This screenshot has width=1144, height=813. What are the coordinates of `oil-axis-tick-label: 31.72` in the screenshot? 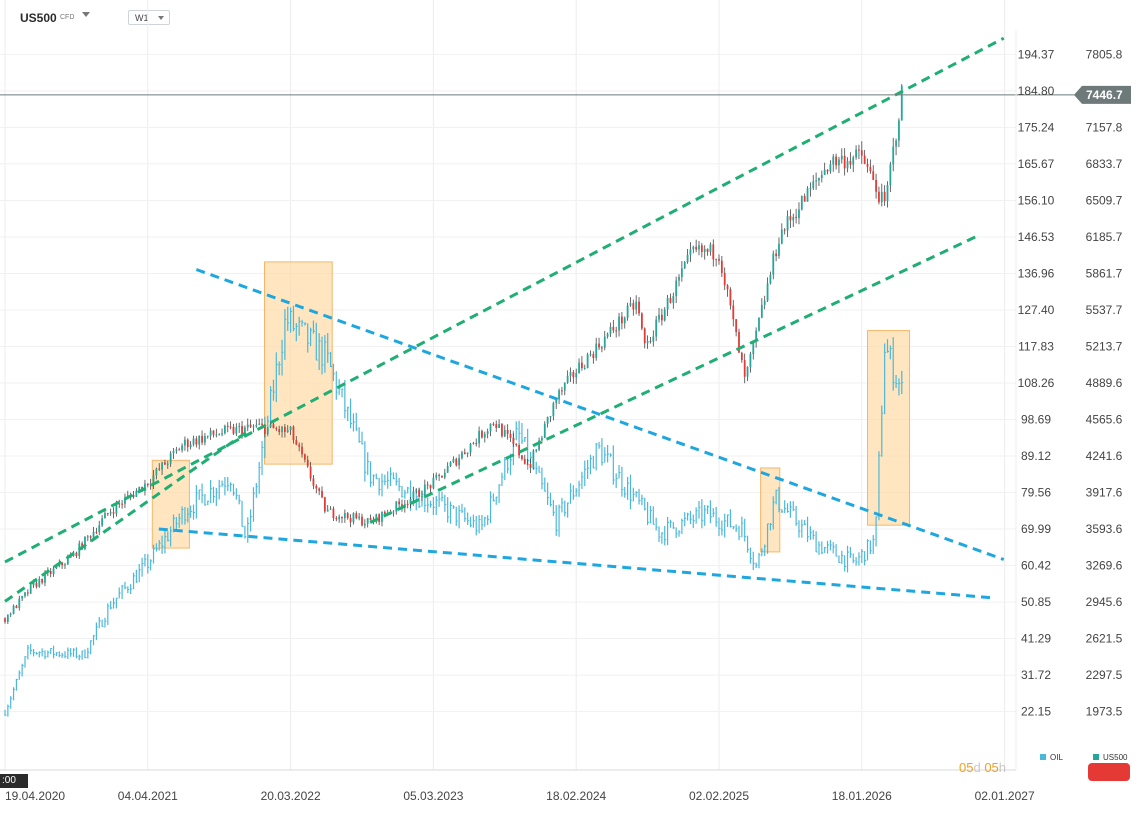 It's located at (1036, 675).